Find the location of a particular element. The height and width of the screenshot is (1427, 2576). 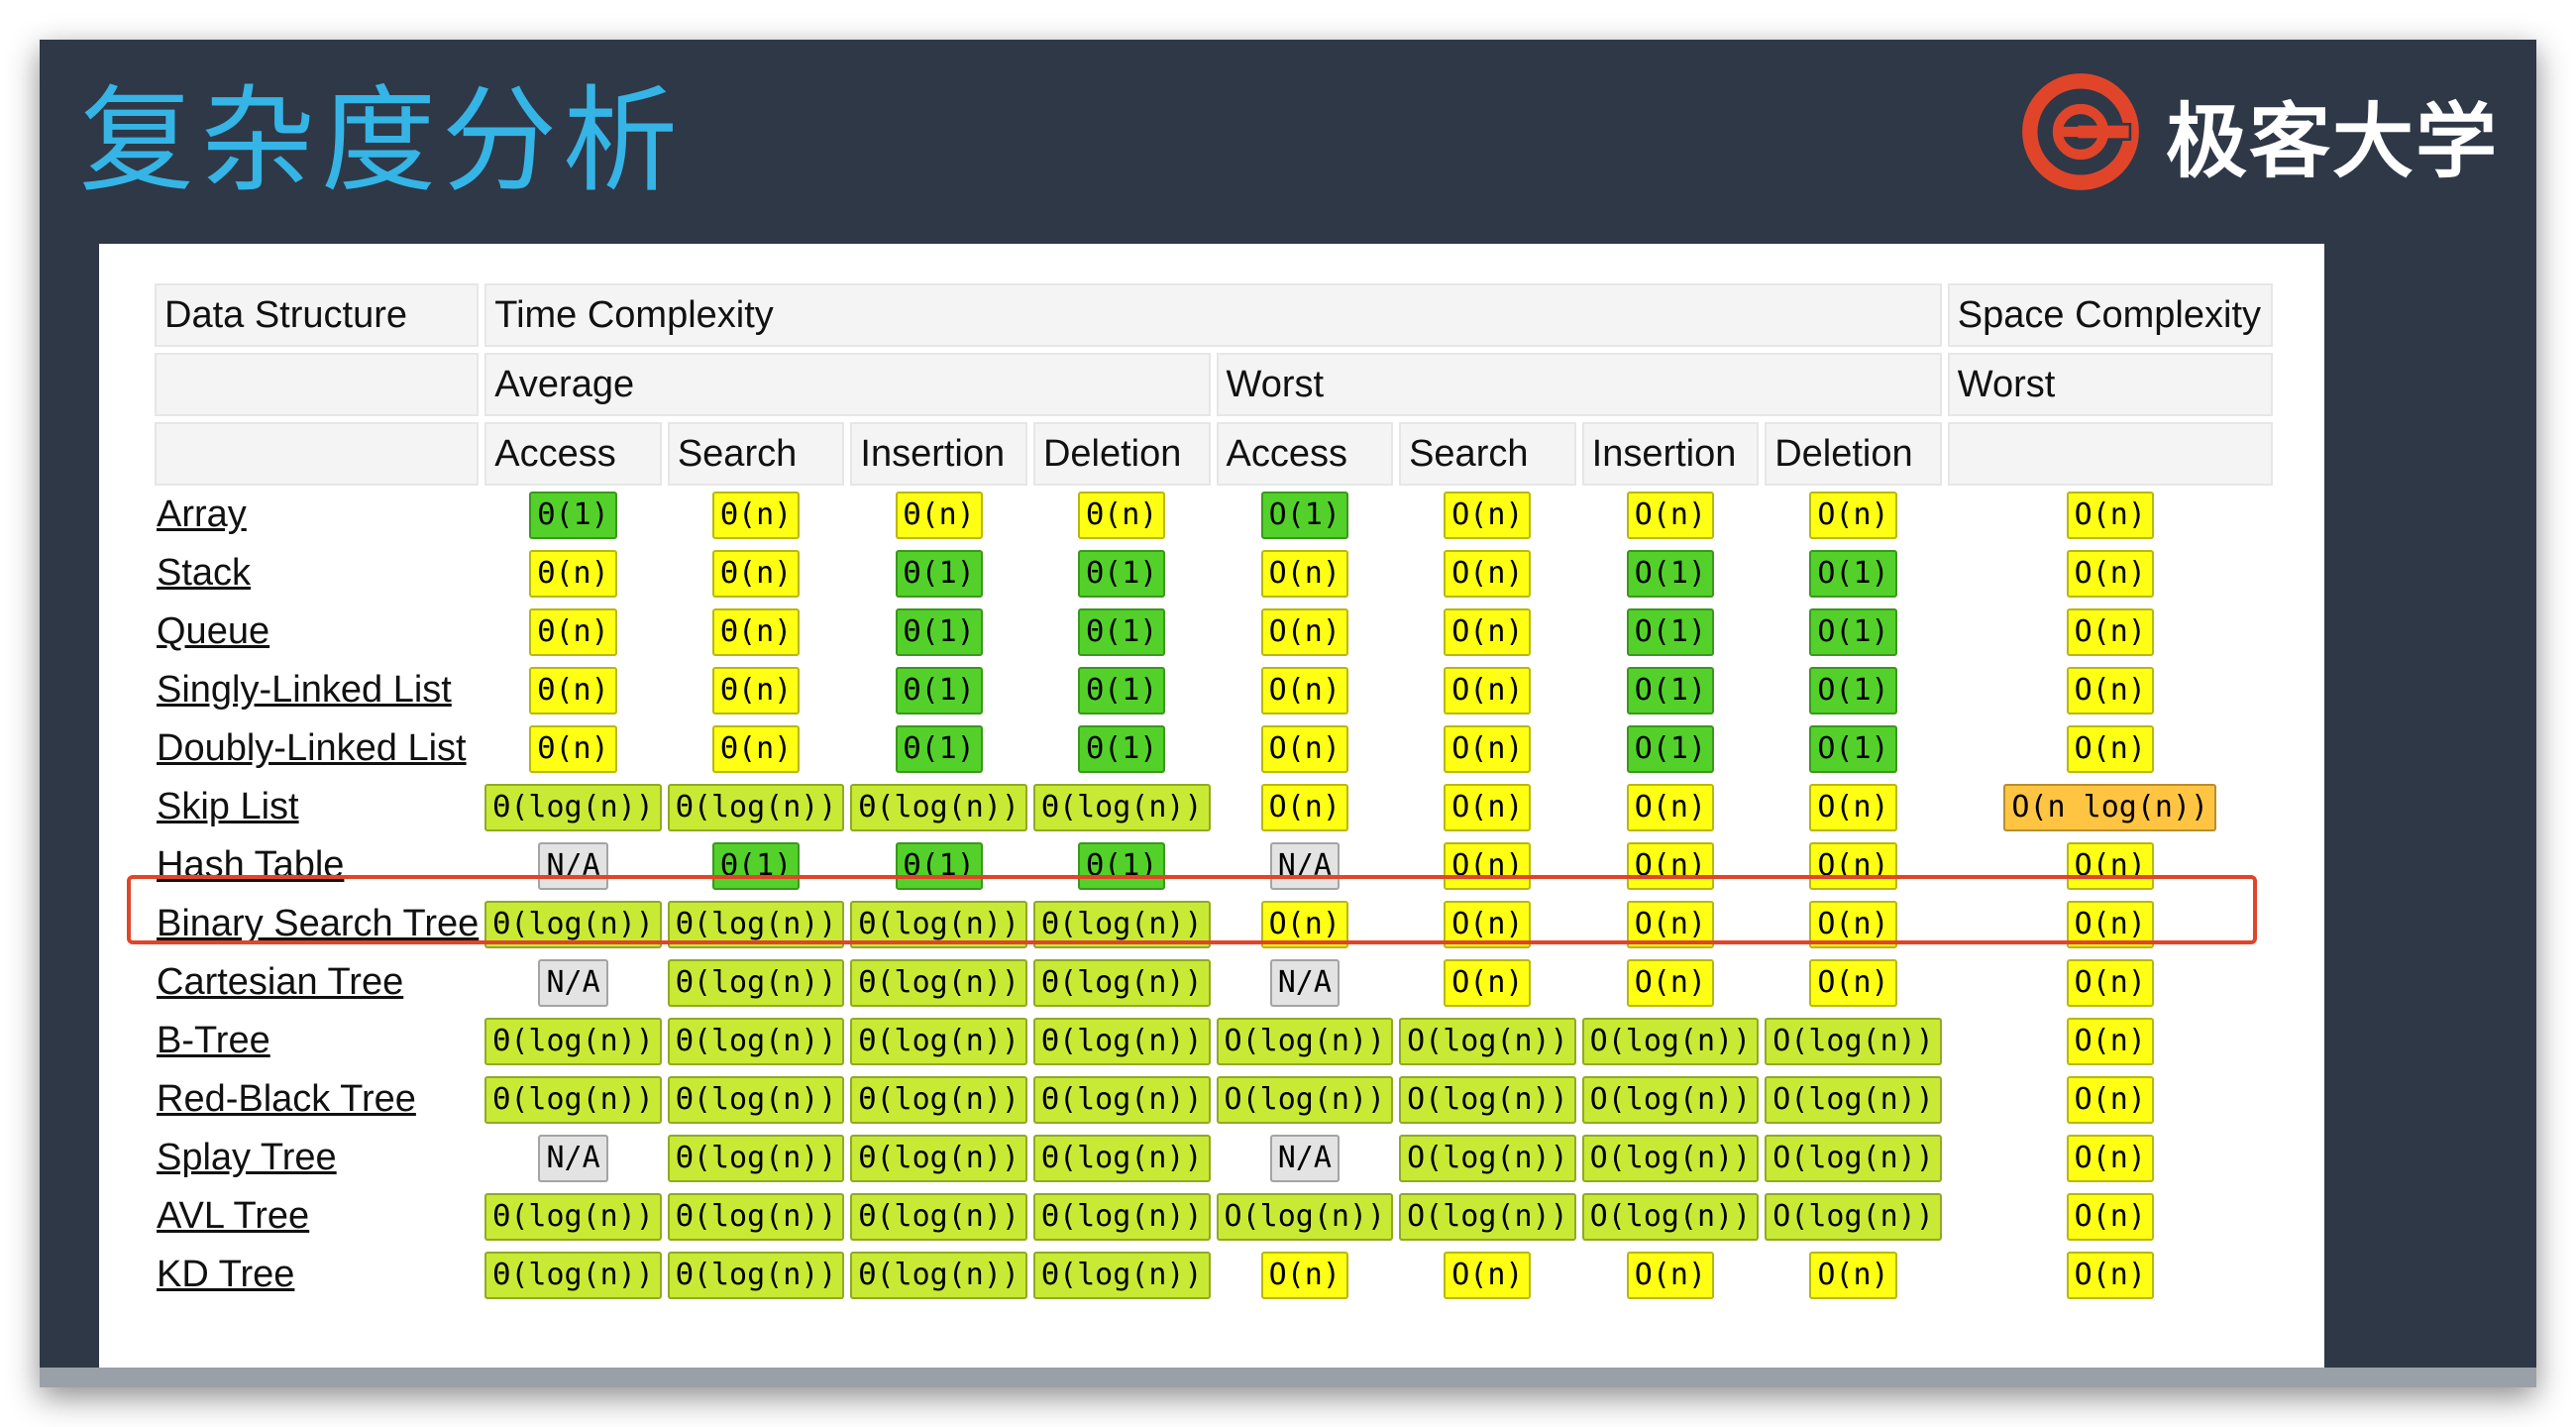

worst-deletion-cell: O(1) is located at coordinates (1853, 690).